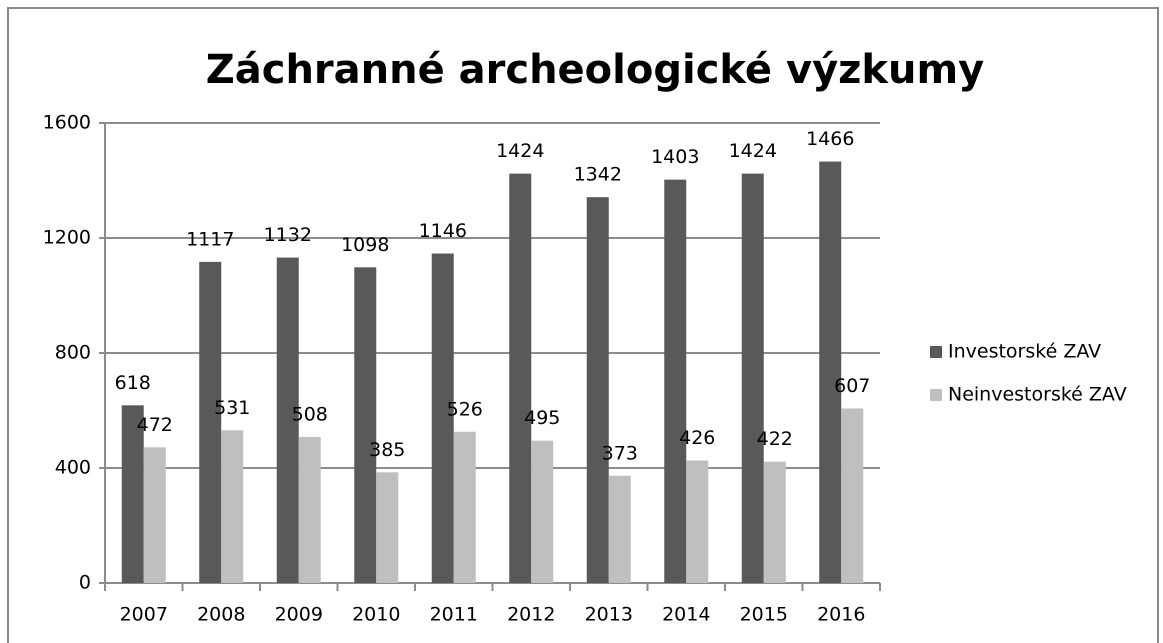  I want to click on data-label: 472, so click(155, 425).